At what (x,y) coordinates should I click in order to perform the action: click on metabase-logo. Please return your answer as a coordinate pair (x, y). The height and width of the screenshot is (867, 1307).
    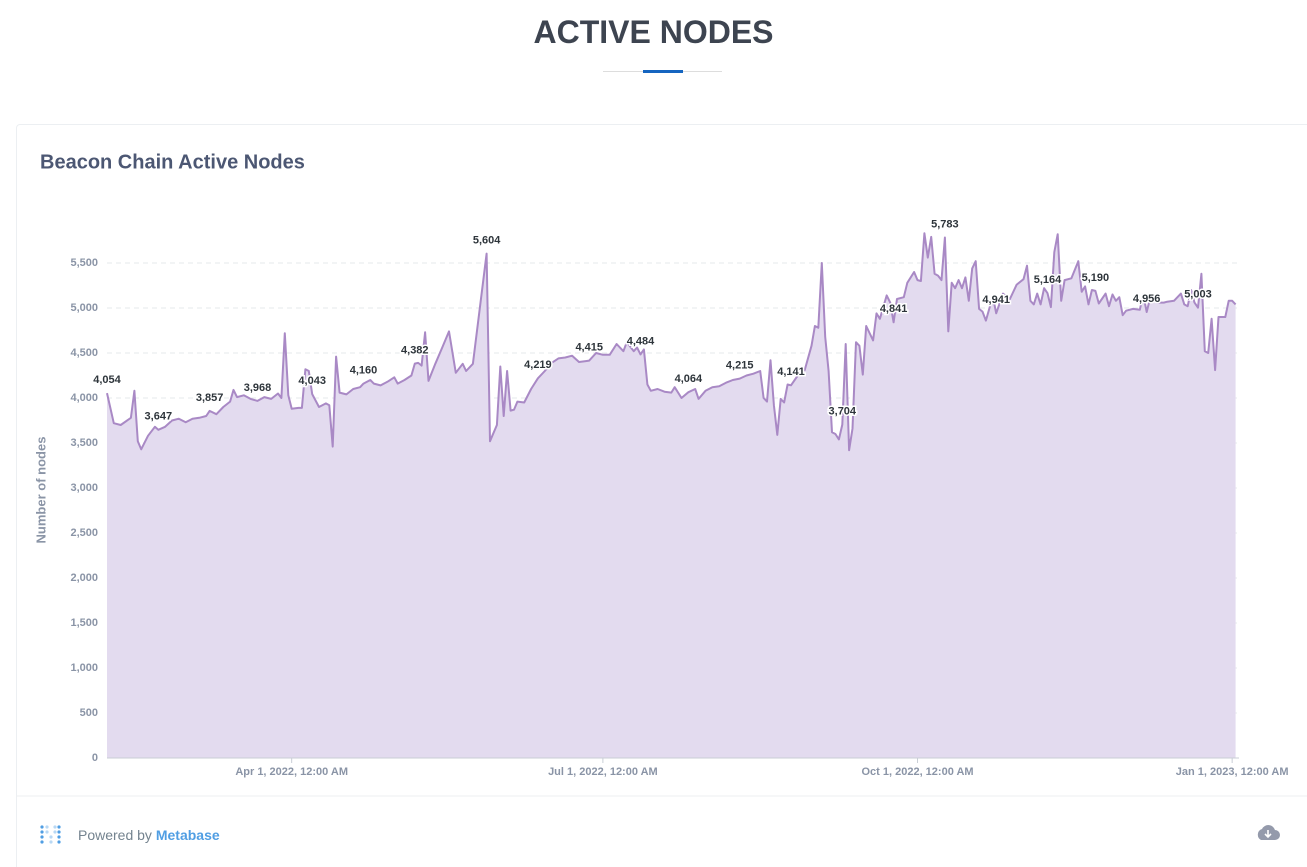
    Looking at the image, I should click on (50, 834).